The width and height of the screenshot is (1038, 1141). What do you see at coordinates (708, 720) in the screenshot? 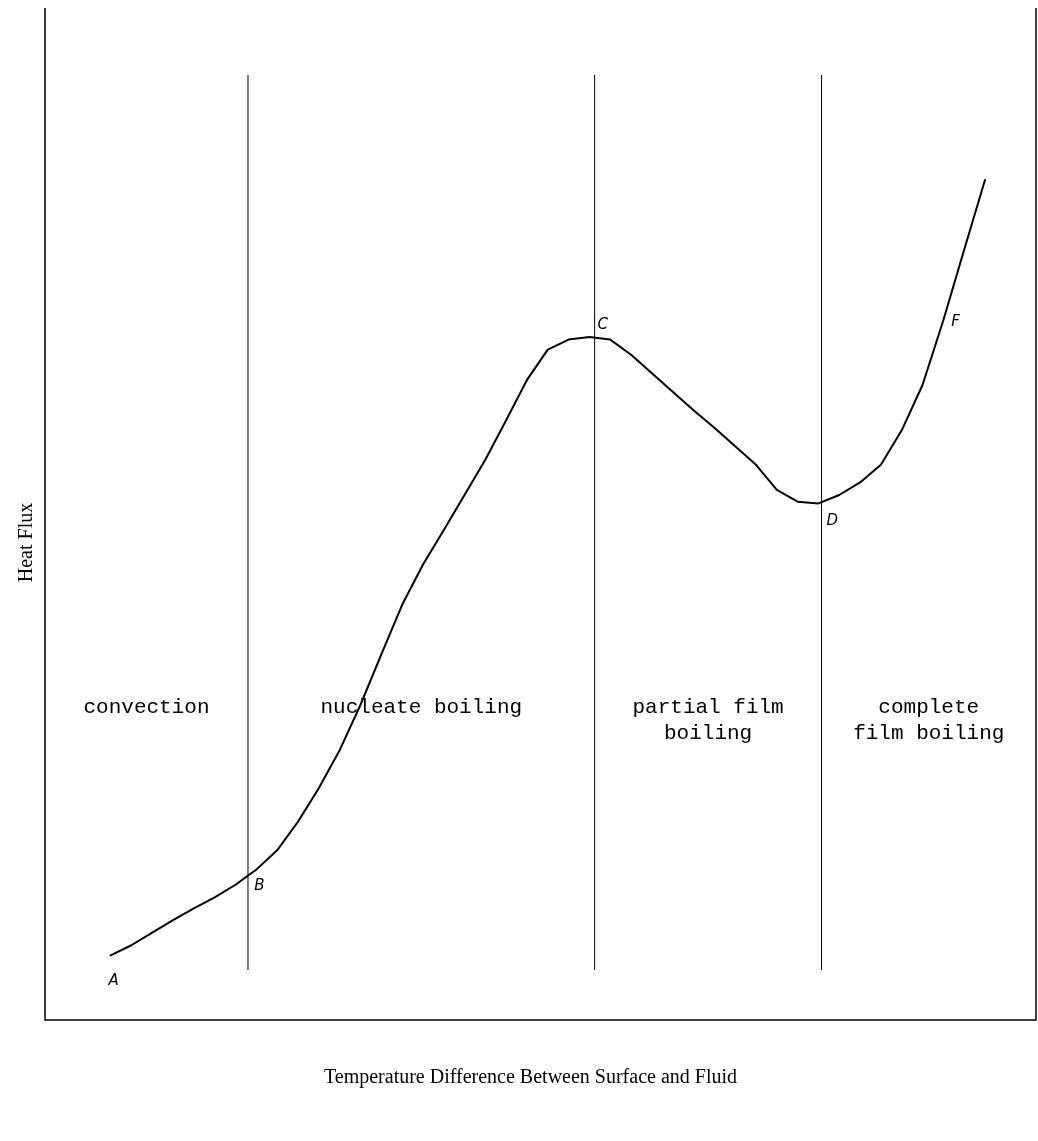
I see `annotation: partial film boiling` at bounding box center [708, 720].